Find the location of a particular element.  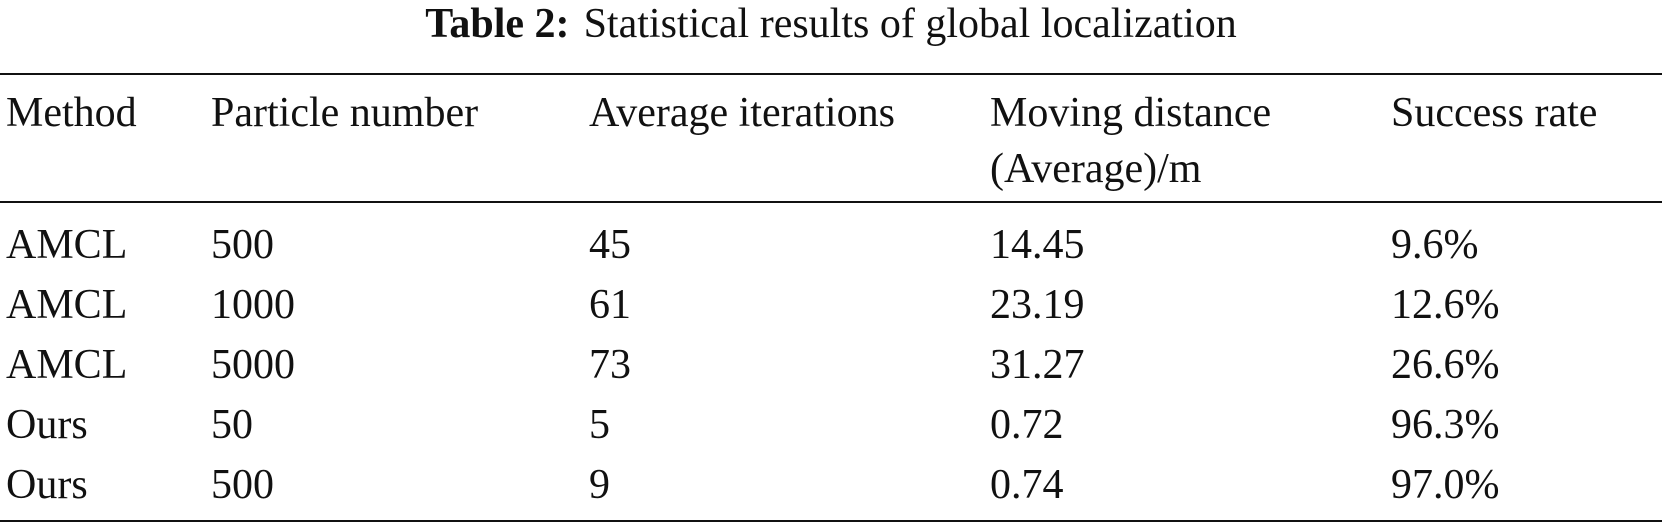

cell-moving-distance: 0.74 is located at coordinates (1027, 485).